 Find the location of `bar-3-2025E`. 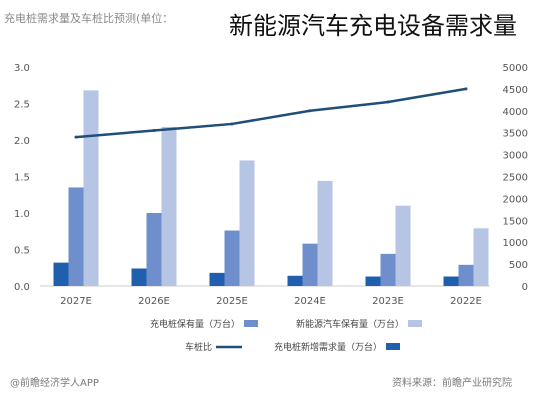

bar-3-2025E is located at coordinates (247, 223).